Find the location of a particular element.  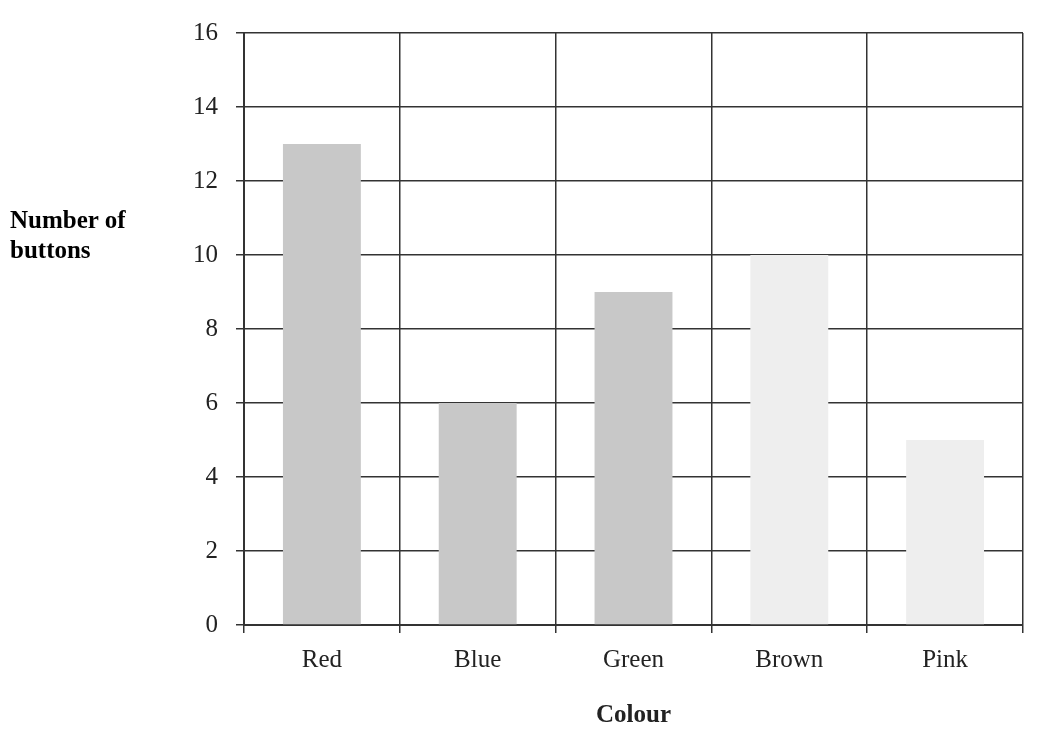

x-tick-label: Green is located at coordinates (633, 658).